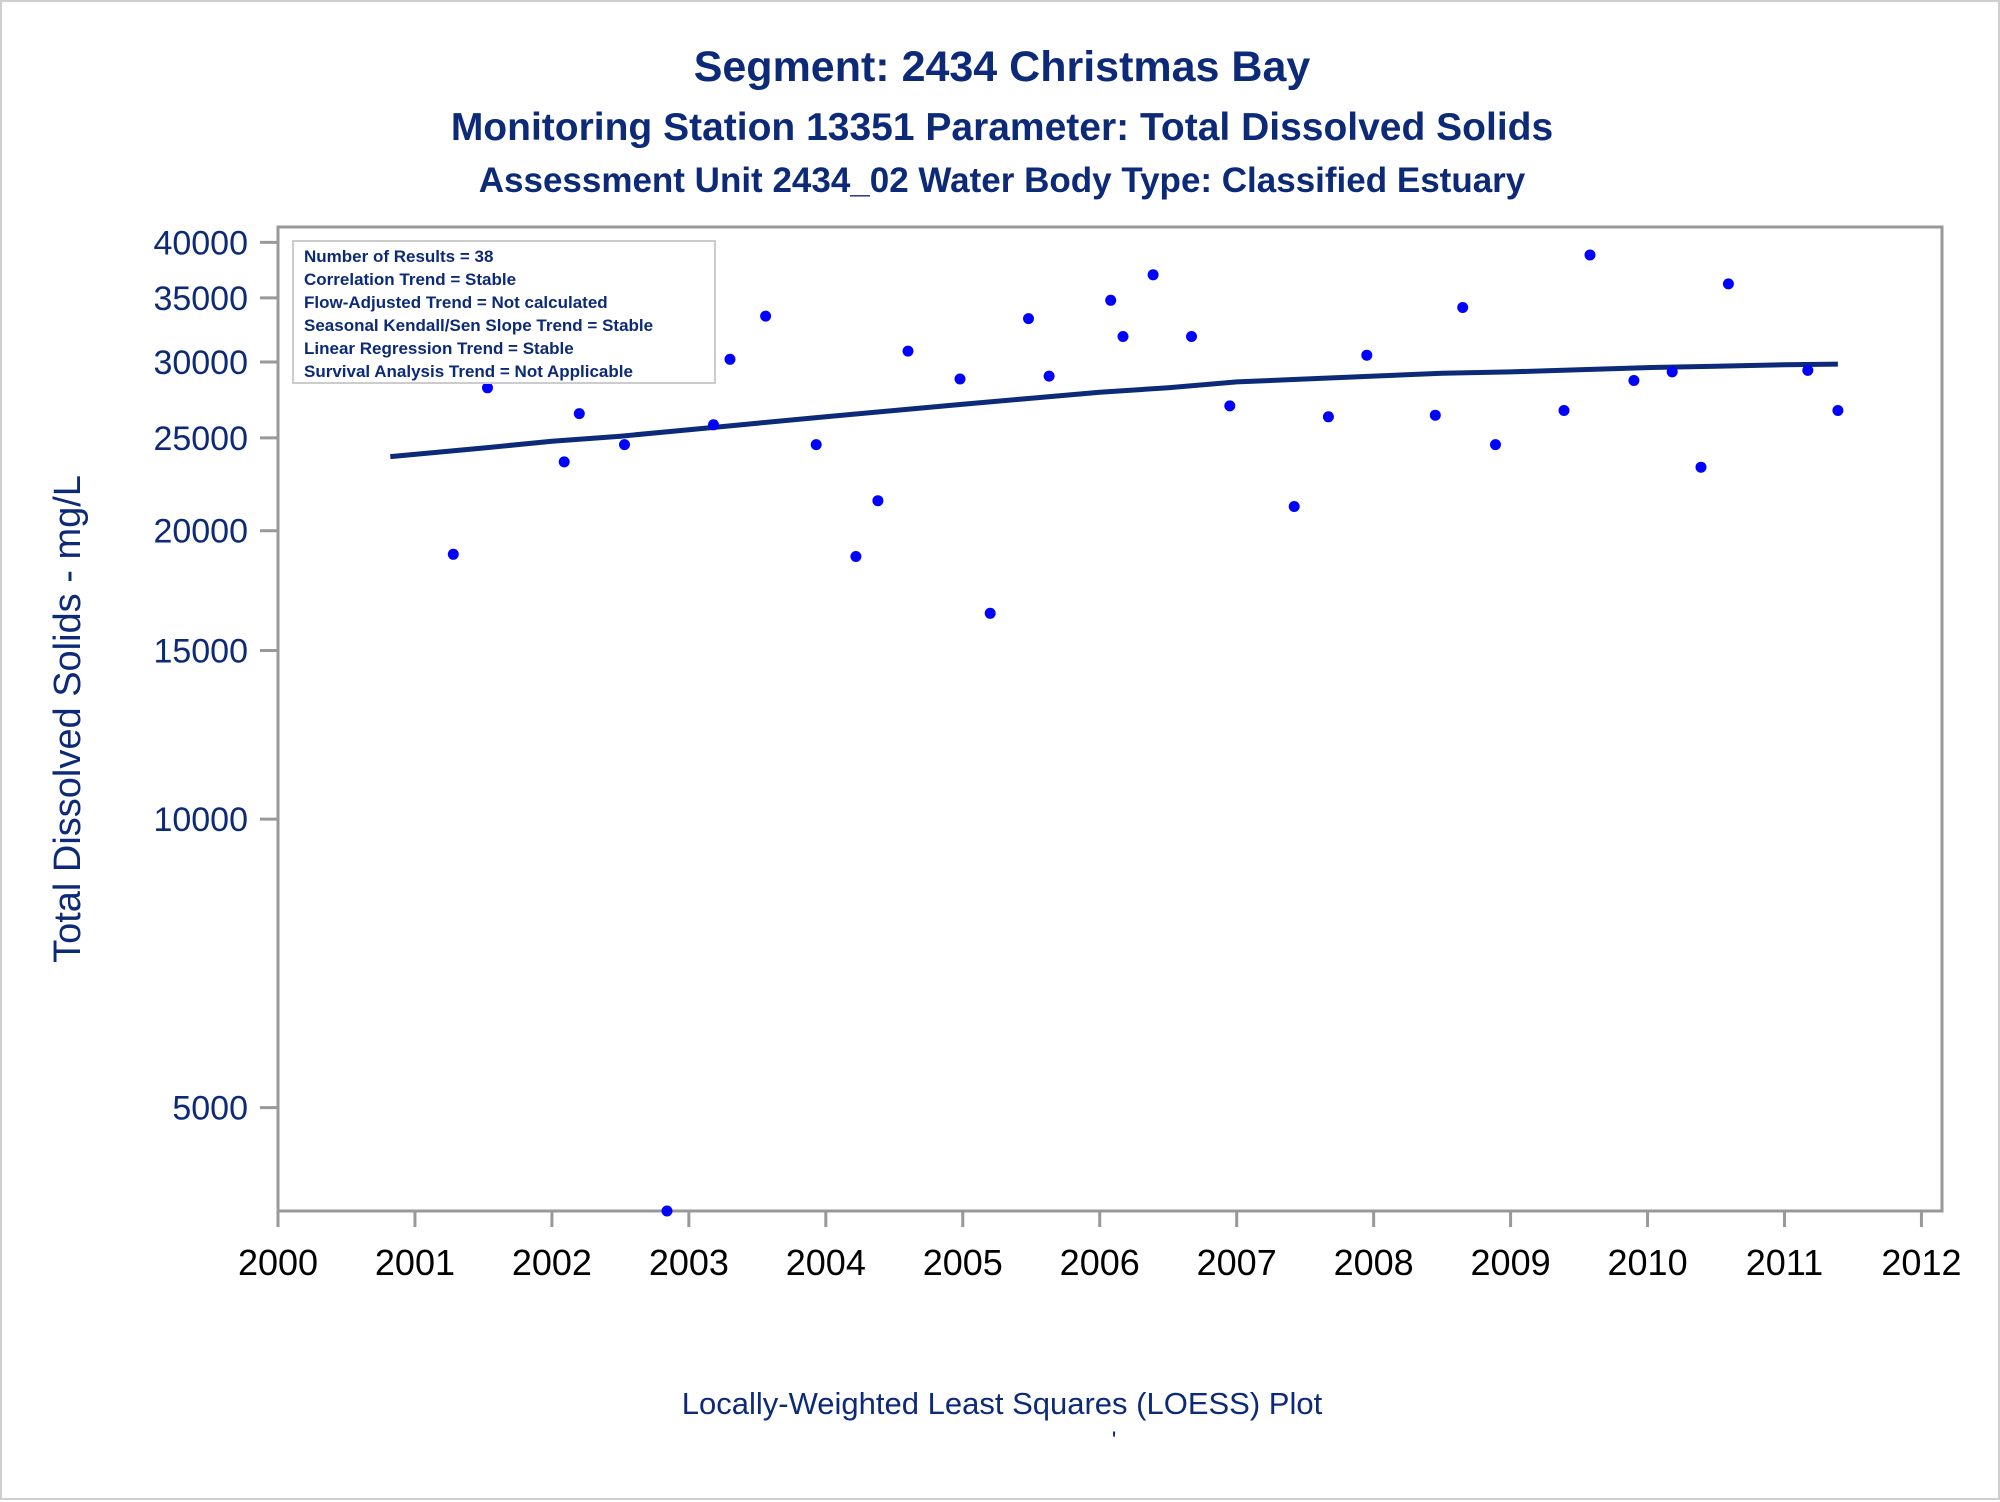 This screenshot has width=2000, height=1502. What do you see at coordinates (200, 243) in the screenshot?
I see `y-tick-label: 40000` at bounding box center [200, 243].